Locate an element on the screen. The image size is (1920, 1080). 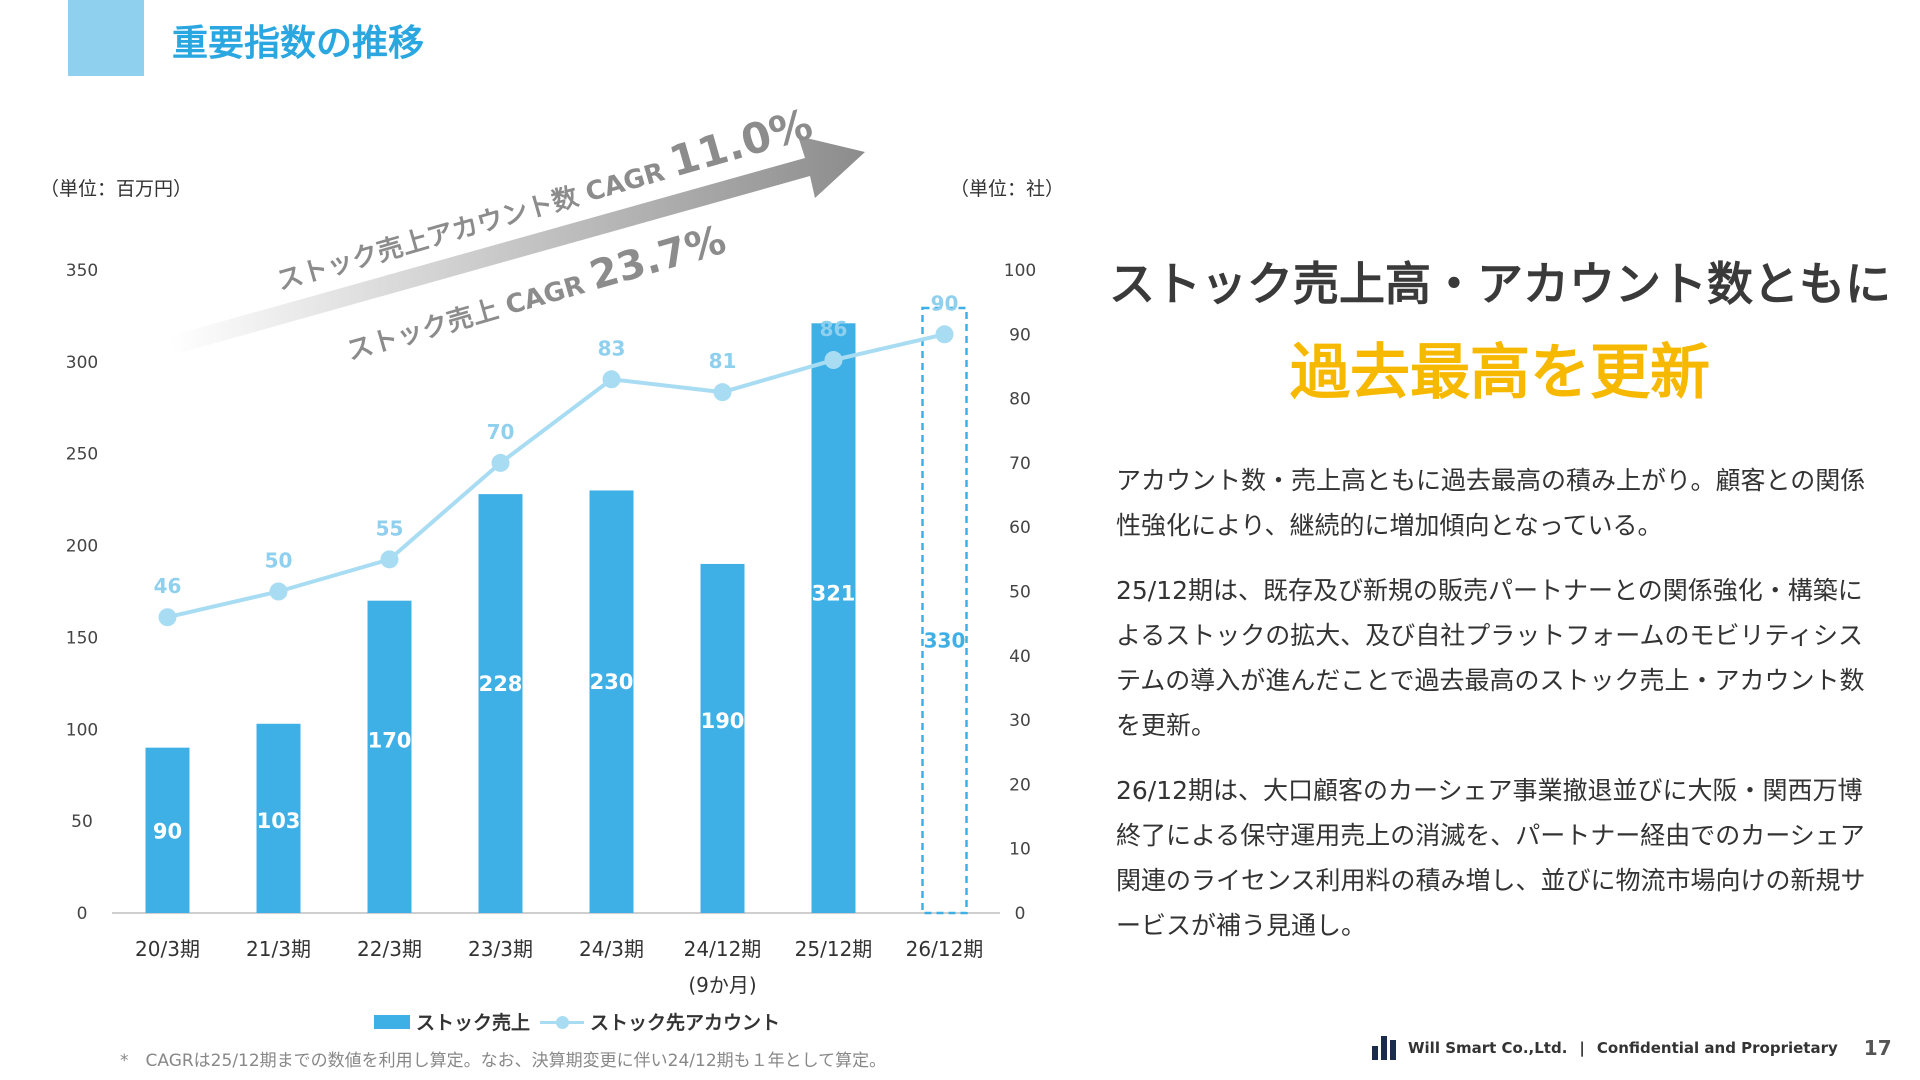
y-right-tick-label: 20 is located at coordinates (1020, 785).